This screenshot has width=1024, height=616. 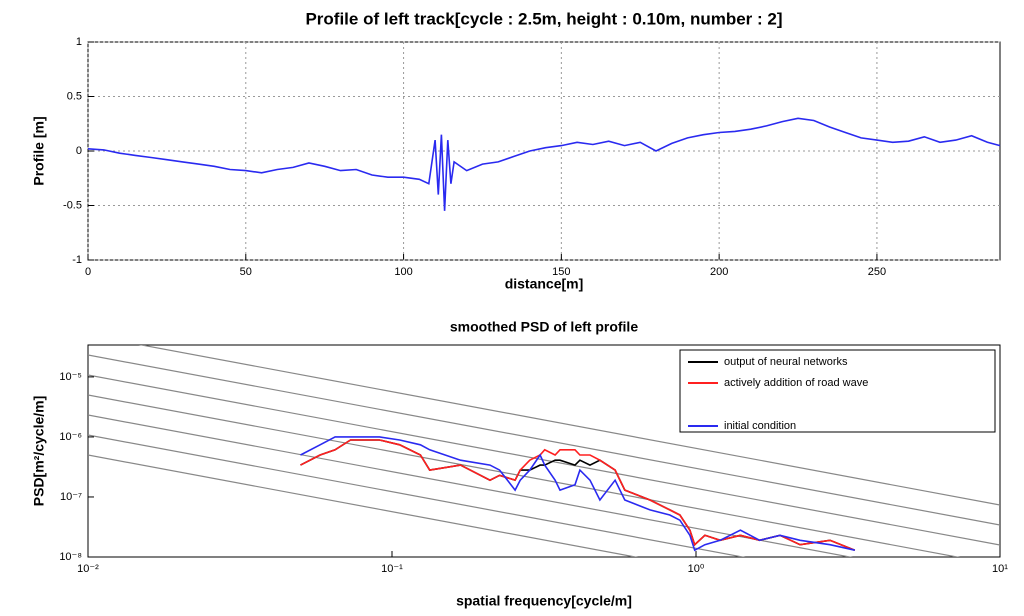 I want to click on y-tick-label: -1, so click(x=77, y=260).